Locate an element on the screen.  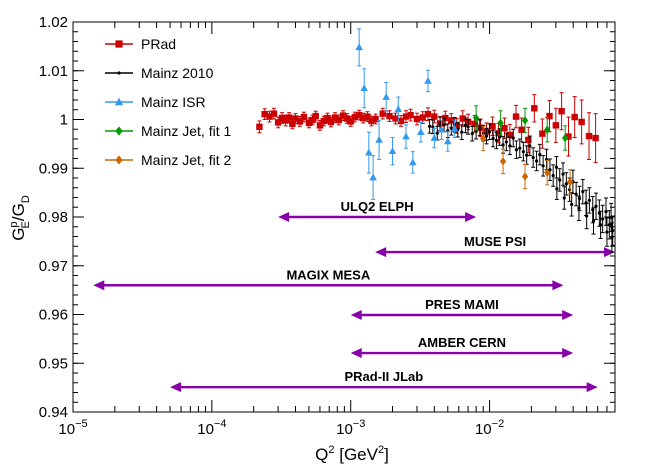
x-title-unit-sup: 2 is located at coordinates (381, 450).